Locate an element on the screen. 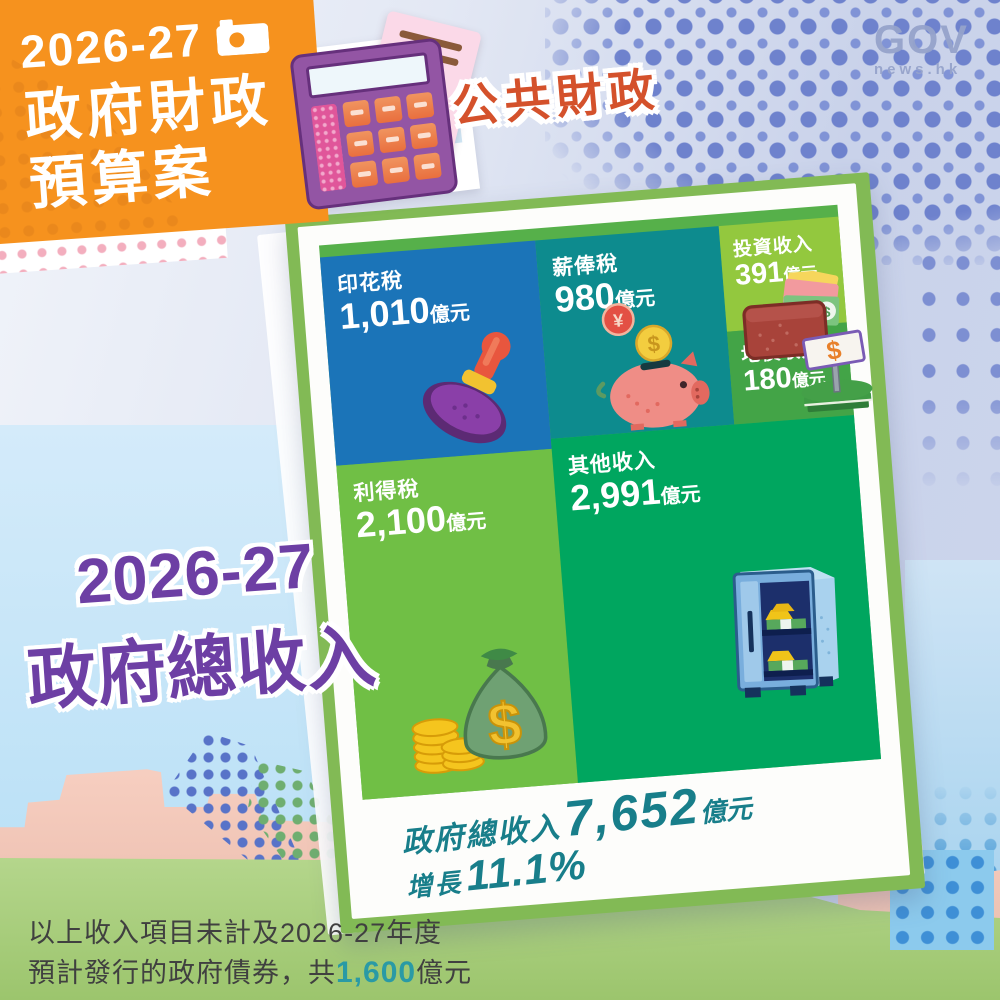  total-revenue-unit: 億元 is located at coordinates (726, 811).